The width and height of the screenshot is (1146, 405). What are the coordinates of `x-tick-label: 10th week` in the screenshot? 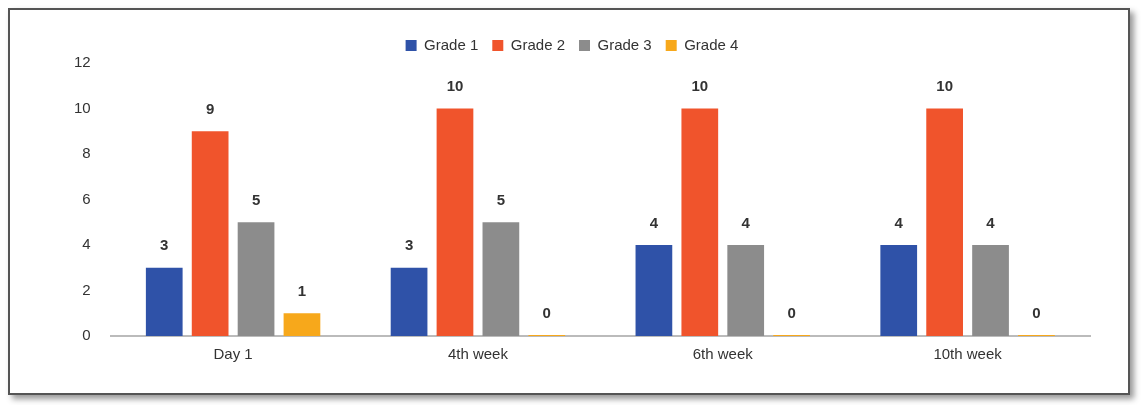 It's located at (968, 354).